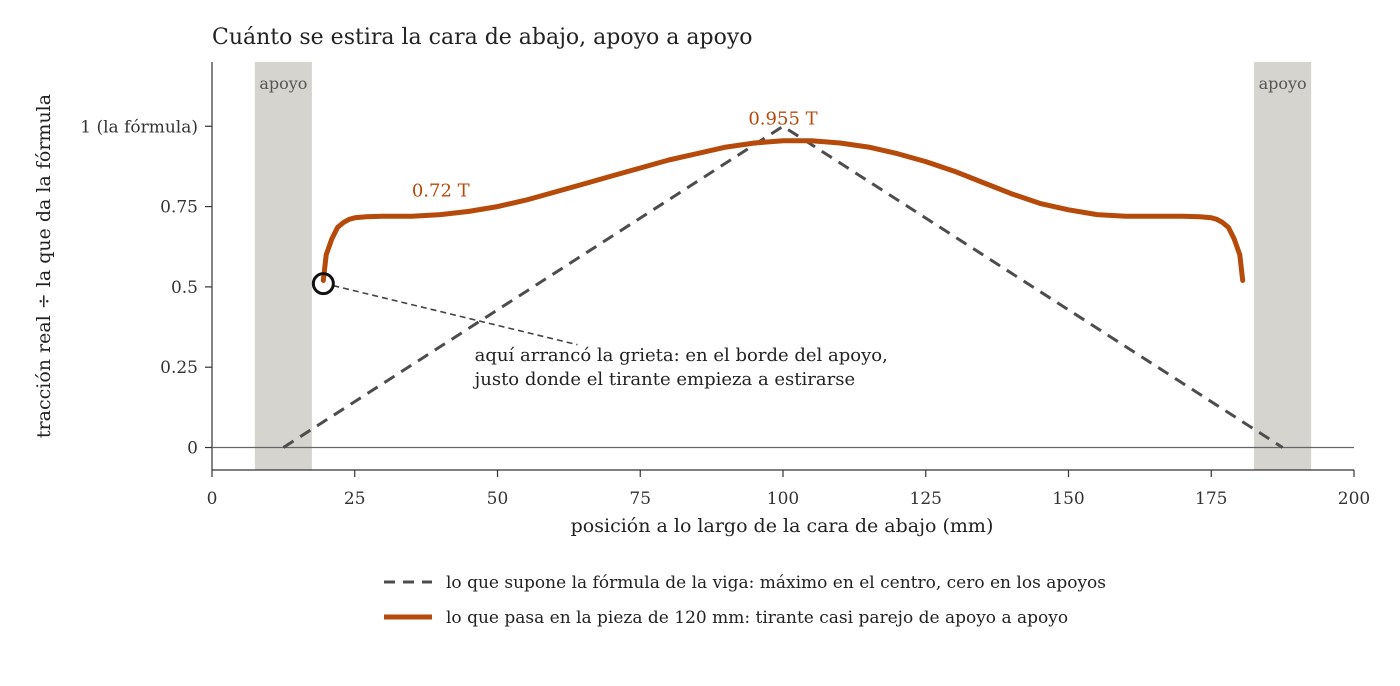  I want to click on y-tick-label-0: 0, so click(192, 449).